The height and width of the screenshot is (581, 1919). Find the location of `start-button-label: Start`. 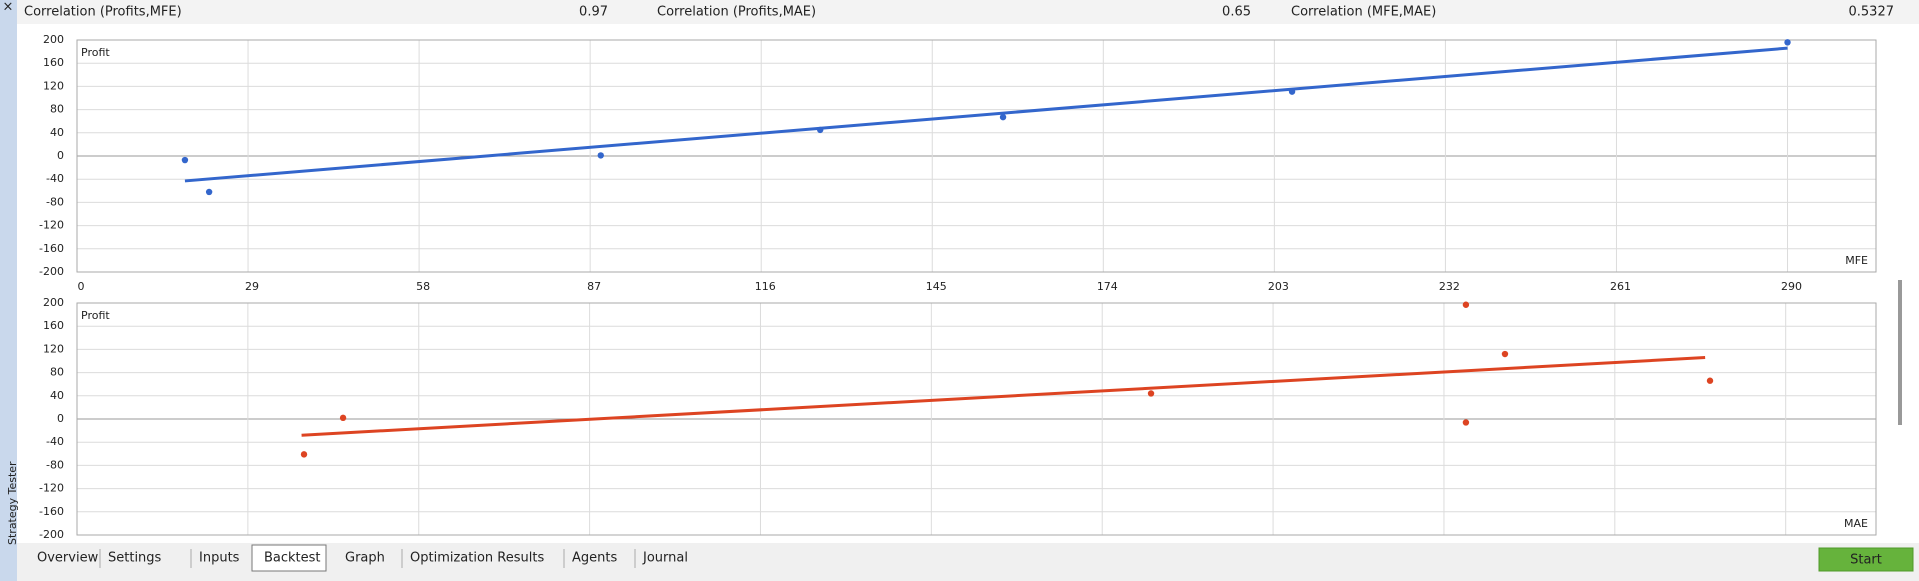

start-button-label: Start is located at coordinates (1866, 560).